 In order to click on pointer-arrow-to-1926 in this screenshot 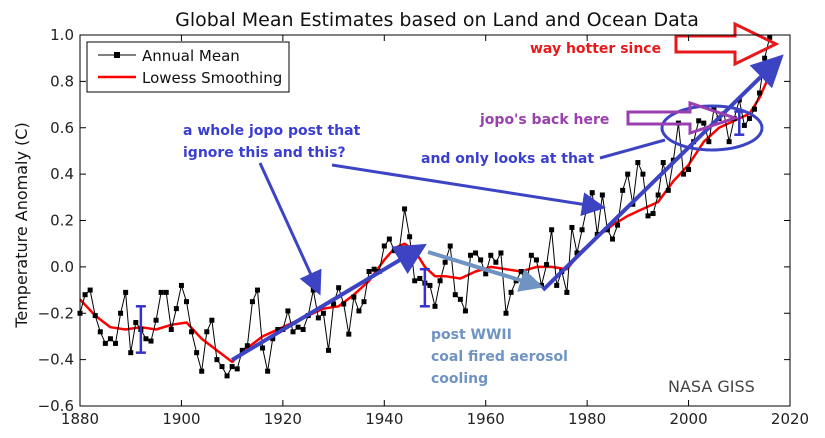, I will do `click(290, 229)`.